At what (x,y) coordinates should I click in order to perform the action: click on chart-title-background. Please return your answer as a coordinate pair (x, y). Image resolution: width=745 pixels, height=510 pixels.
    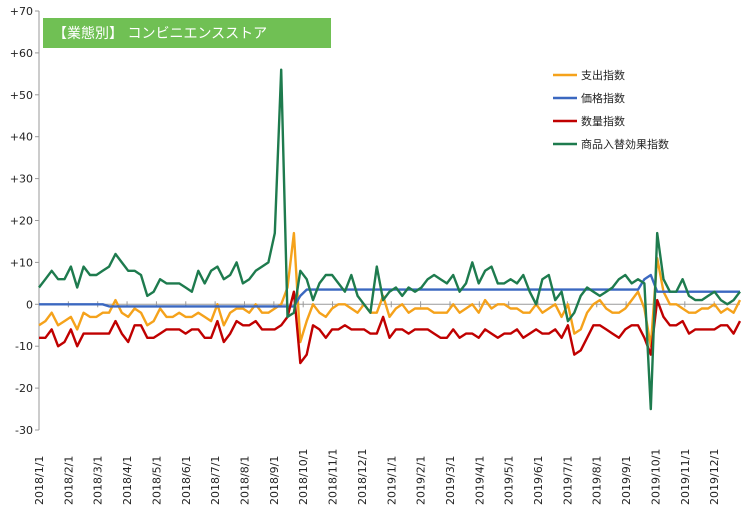
    Looking at the image, I should click on (187, 33).